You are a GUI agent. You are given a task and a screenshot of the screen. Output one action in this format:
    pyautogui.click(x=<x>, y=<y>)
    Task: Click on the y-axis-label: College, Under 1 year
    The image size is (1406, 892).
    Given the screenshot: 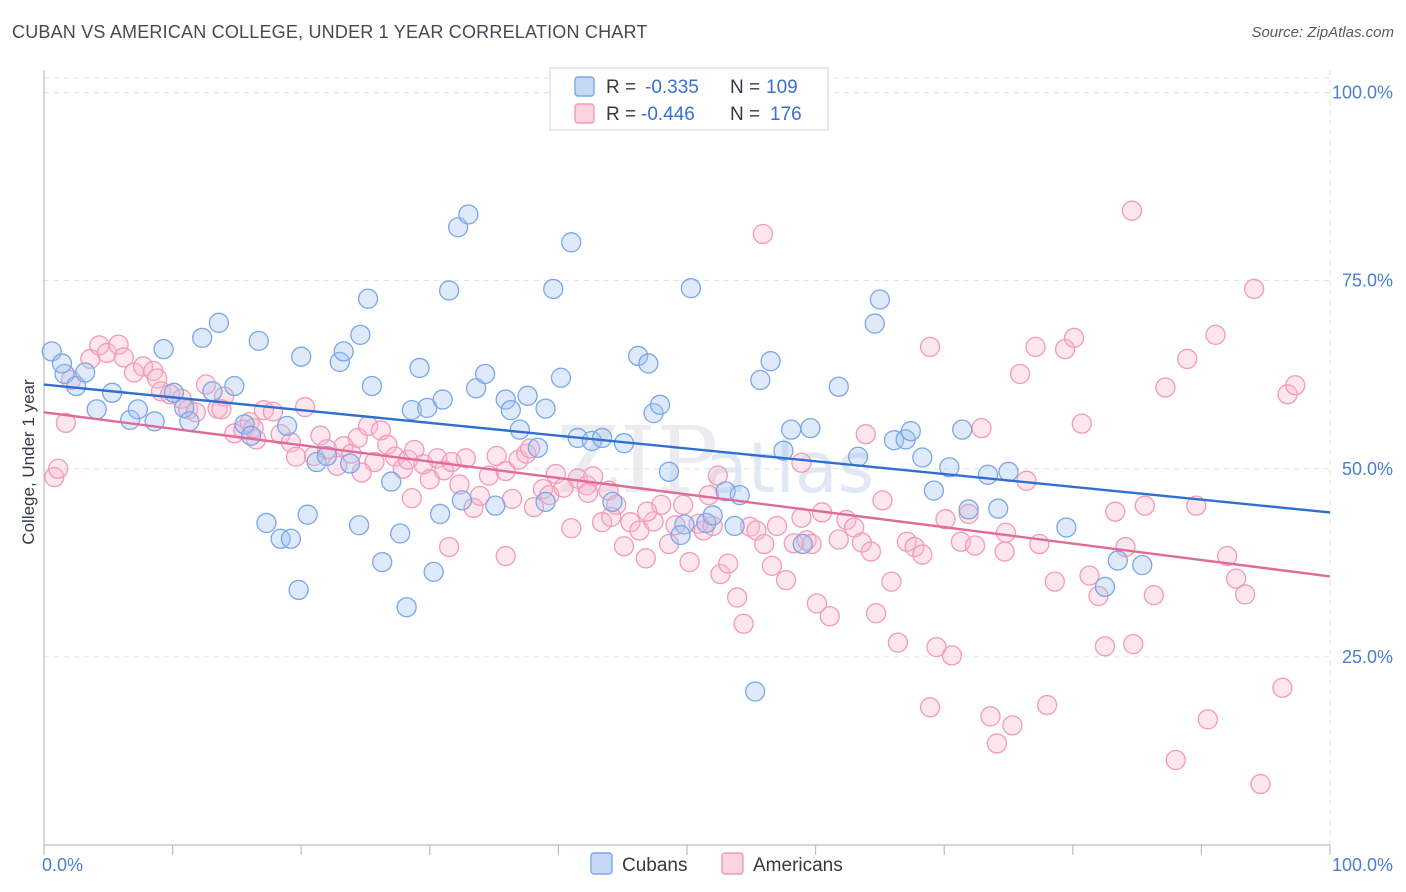 What is the action you would take?
    pyautogui.click(x=28, y=462)
    